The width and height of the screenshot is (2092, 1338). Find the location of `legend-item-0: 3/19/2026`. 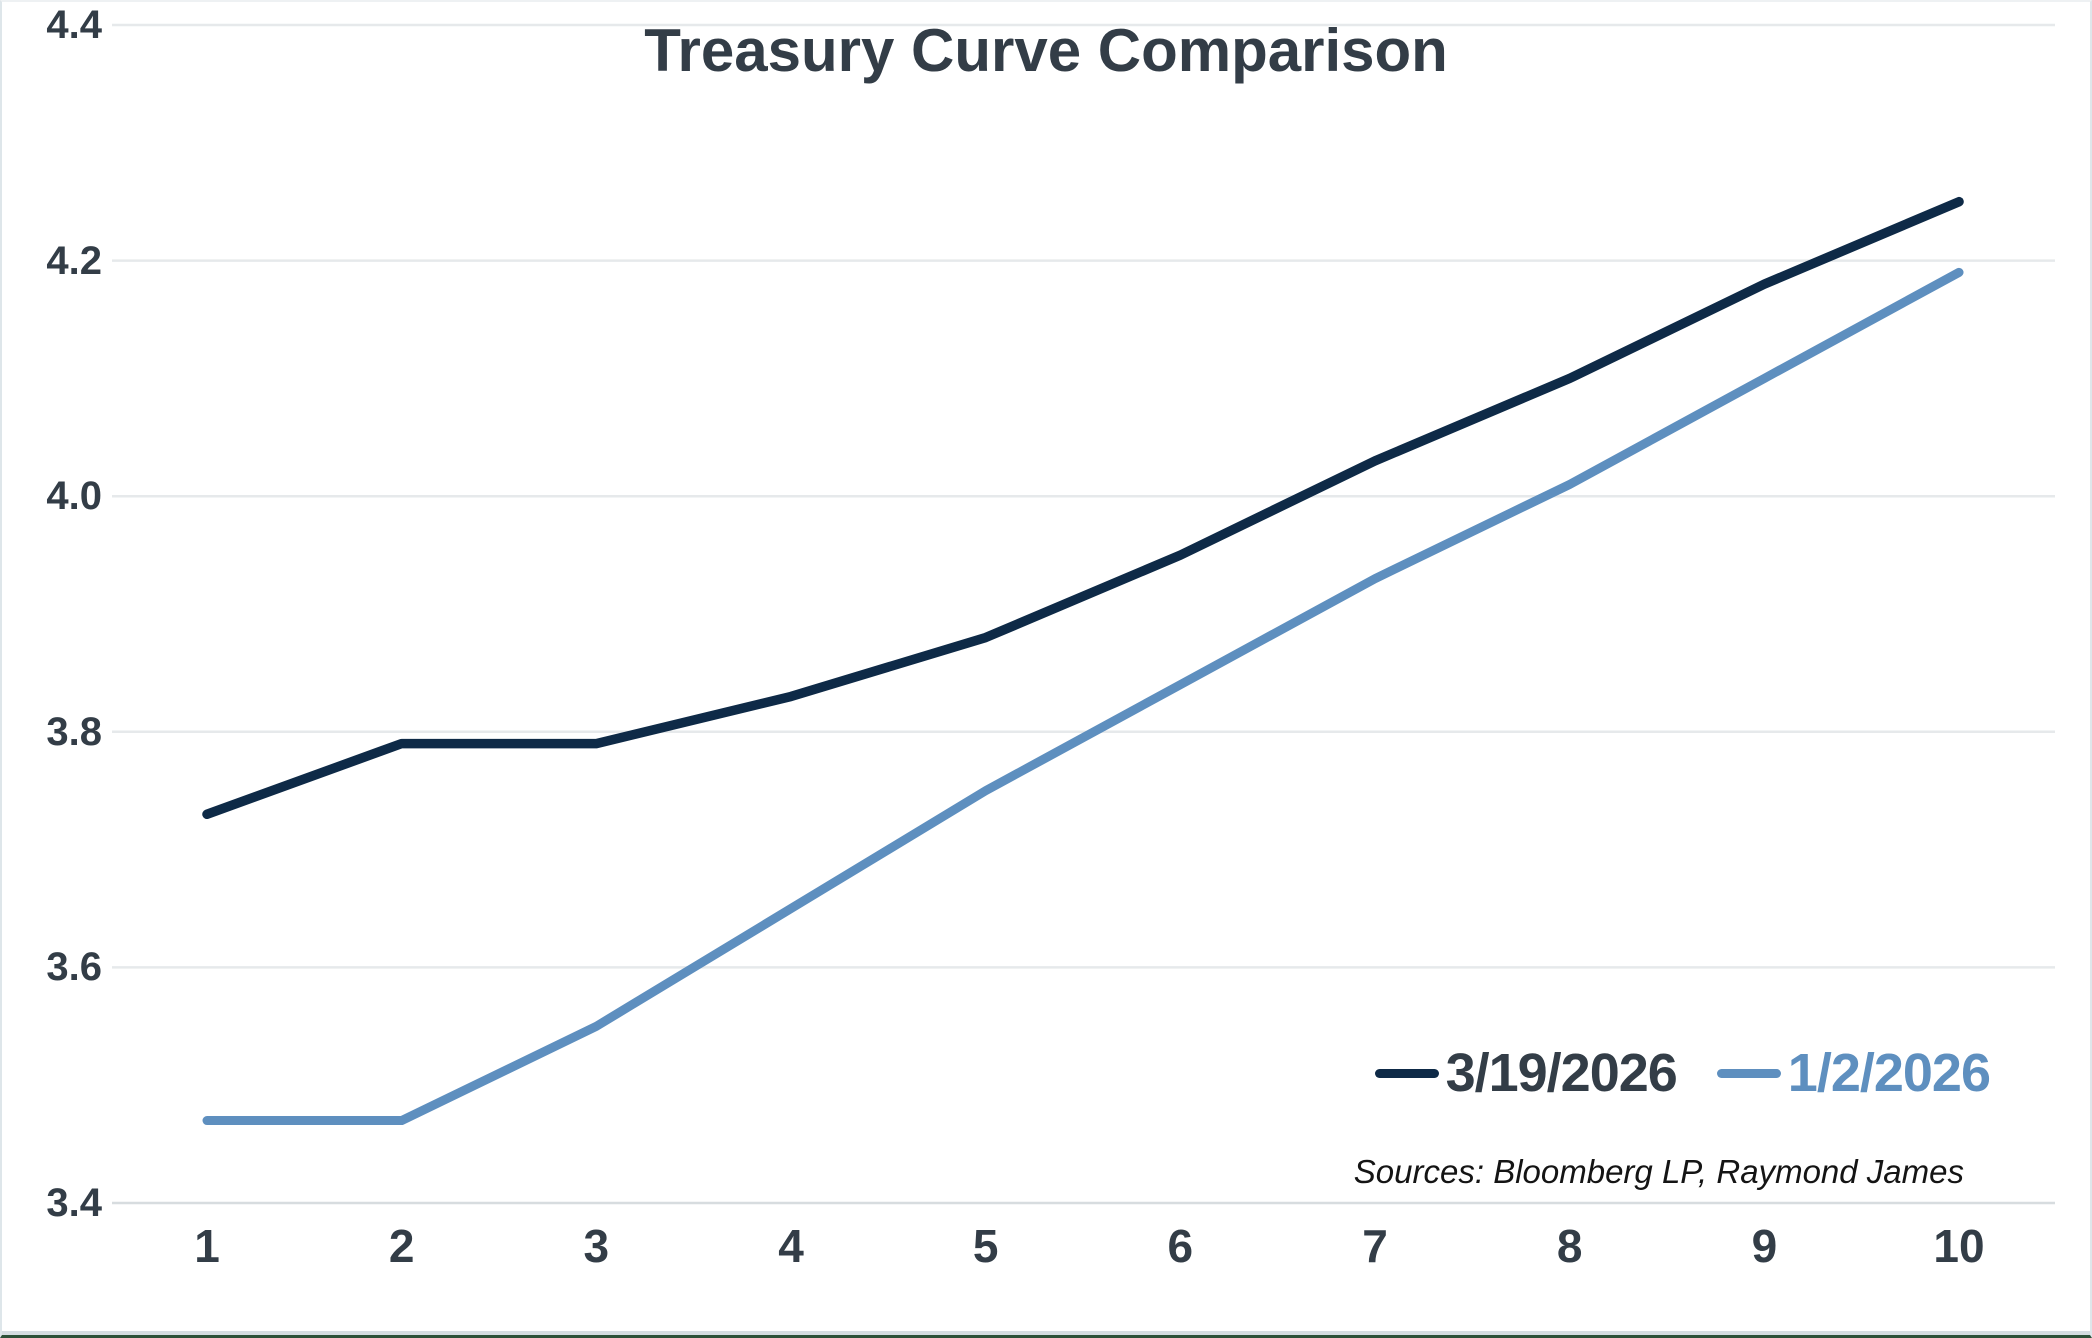

legend-item-0: 3/19/2026 is located at coordinates (1526, 1073).